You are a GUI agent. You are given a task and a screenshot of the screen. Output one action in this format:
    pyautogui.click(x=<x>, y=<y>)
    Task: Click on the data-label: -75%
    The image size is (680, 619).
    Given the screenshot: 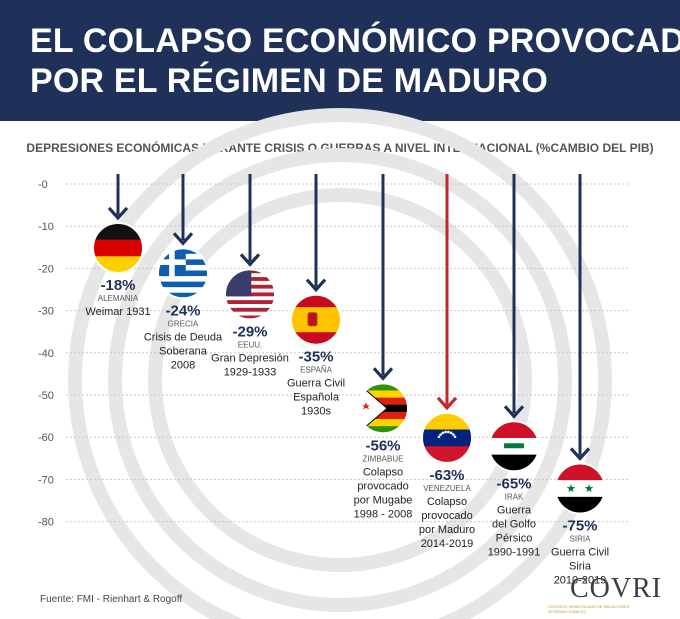 What is the action you would take?
    pyautogui.click(x=579, y=526)
    